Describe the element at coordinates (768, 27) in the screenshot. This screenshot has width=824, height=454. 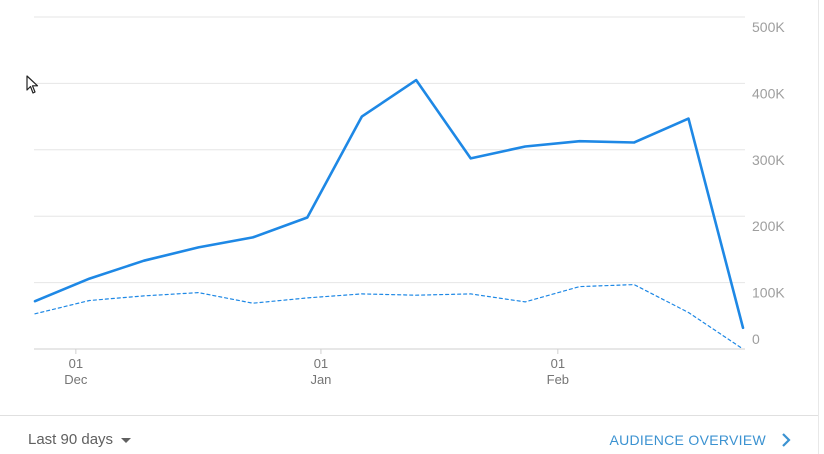
I see `y-tick-label: 500K` at that location.